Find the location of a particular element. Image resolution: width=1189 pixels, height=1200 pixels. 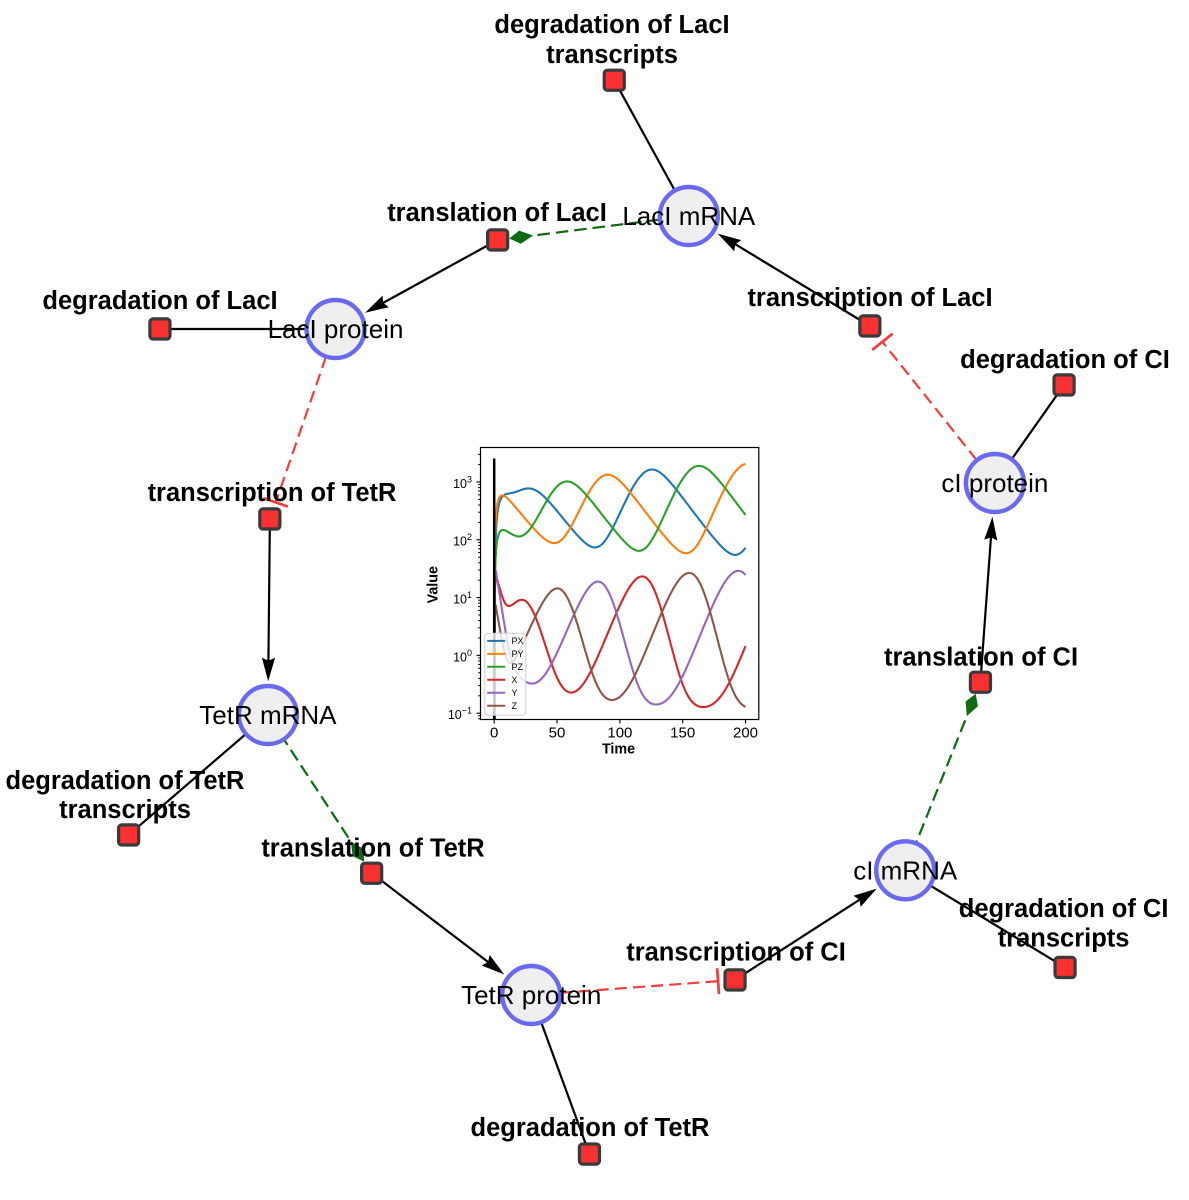

svg-text: transcription of LacI is located at coordinates (869, 298).